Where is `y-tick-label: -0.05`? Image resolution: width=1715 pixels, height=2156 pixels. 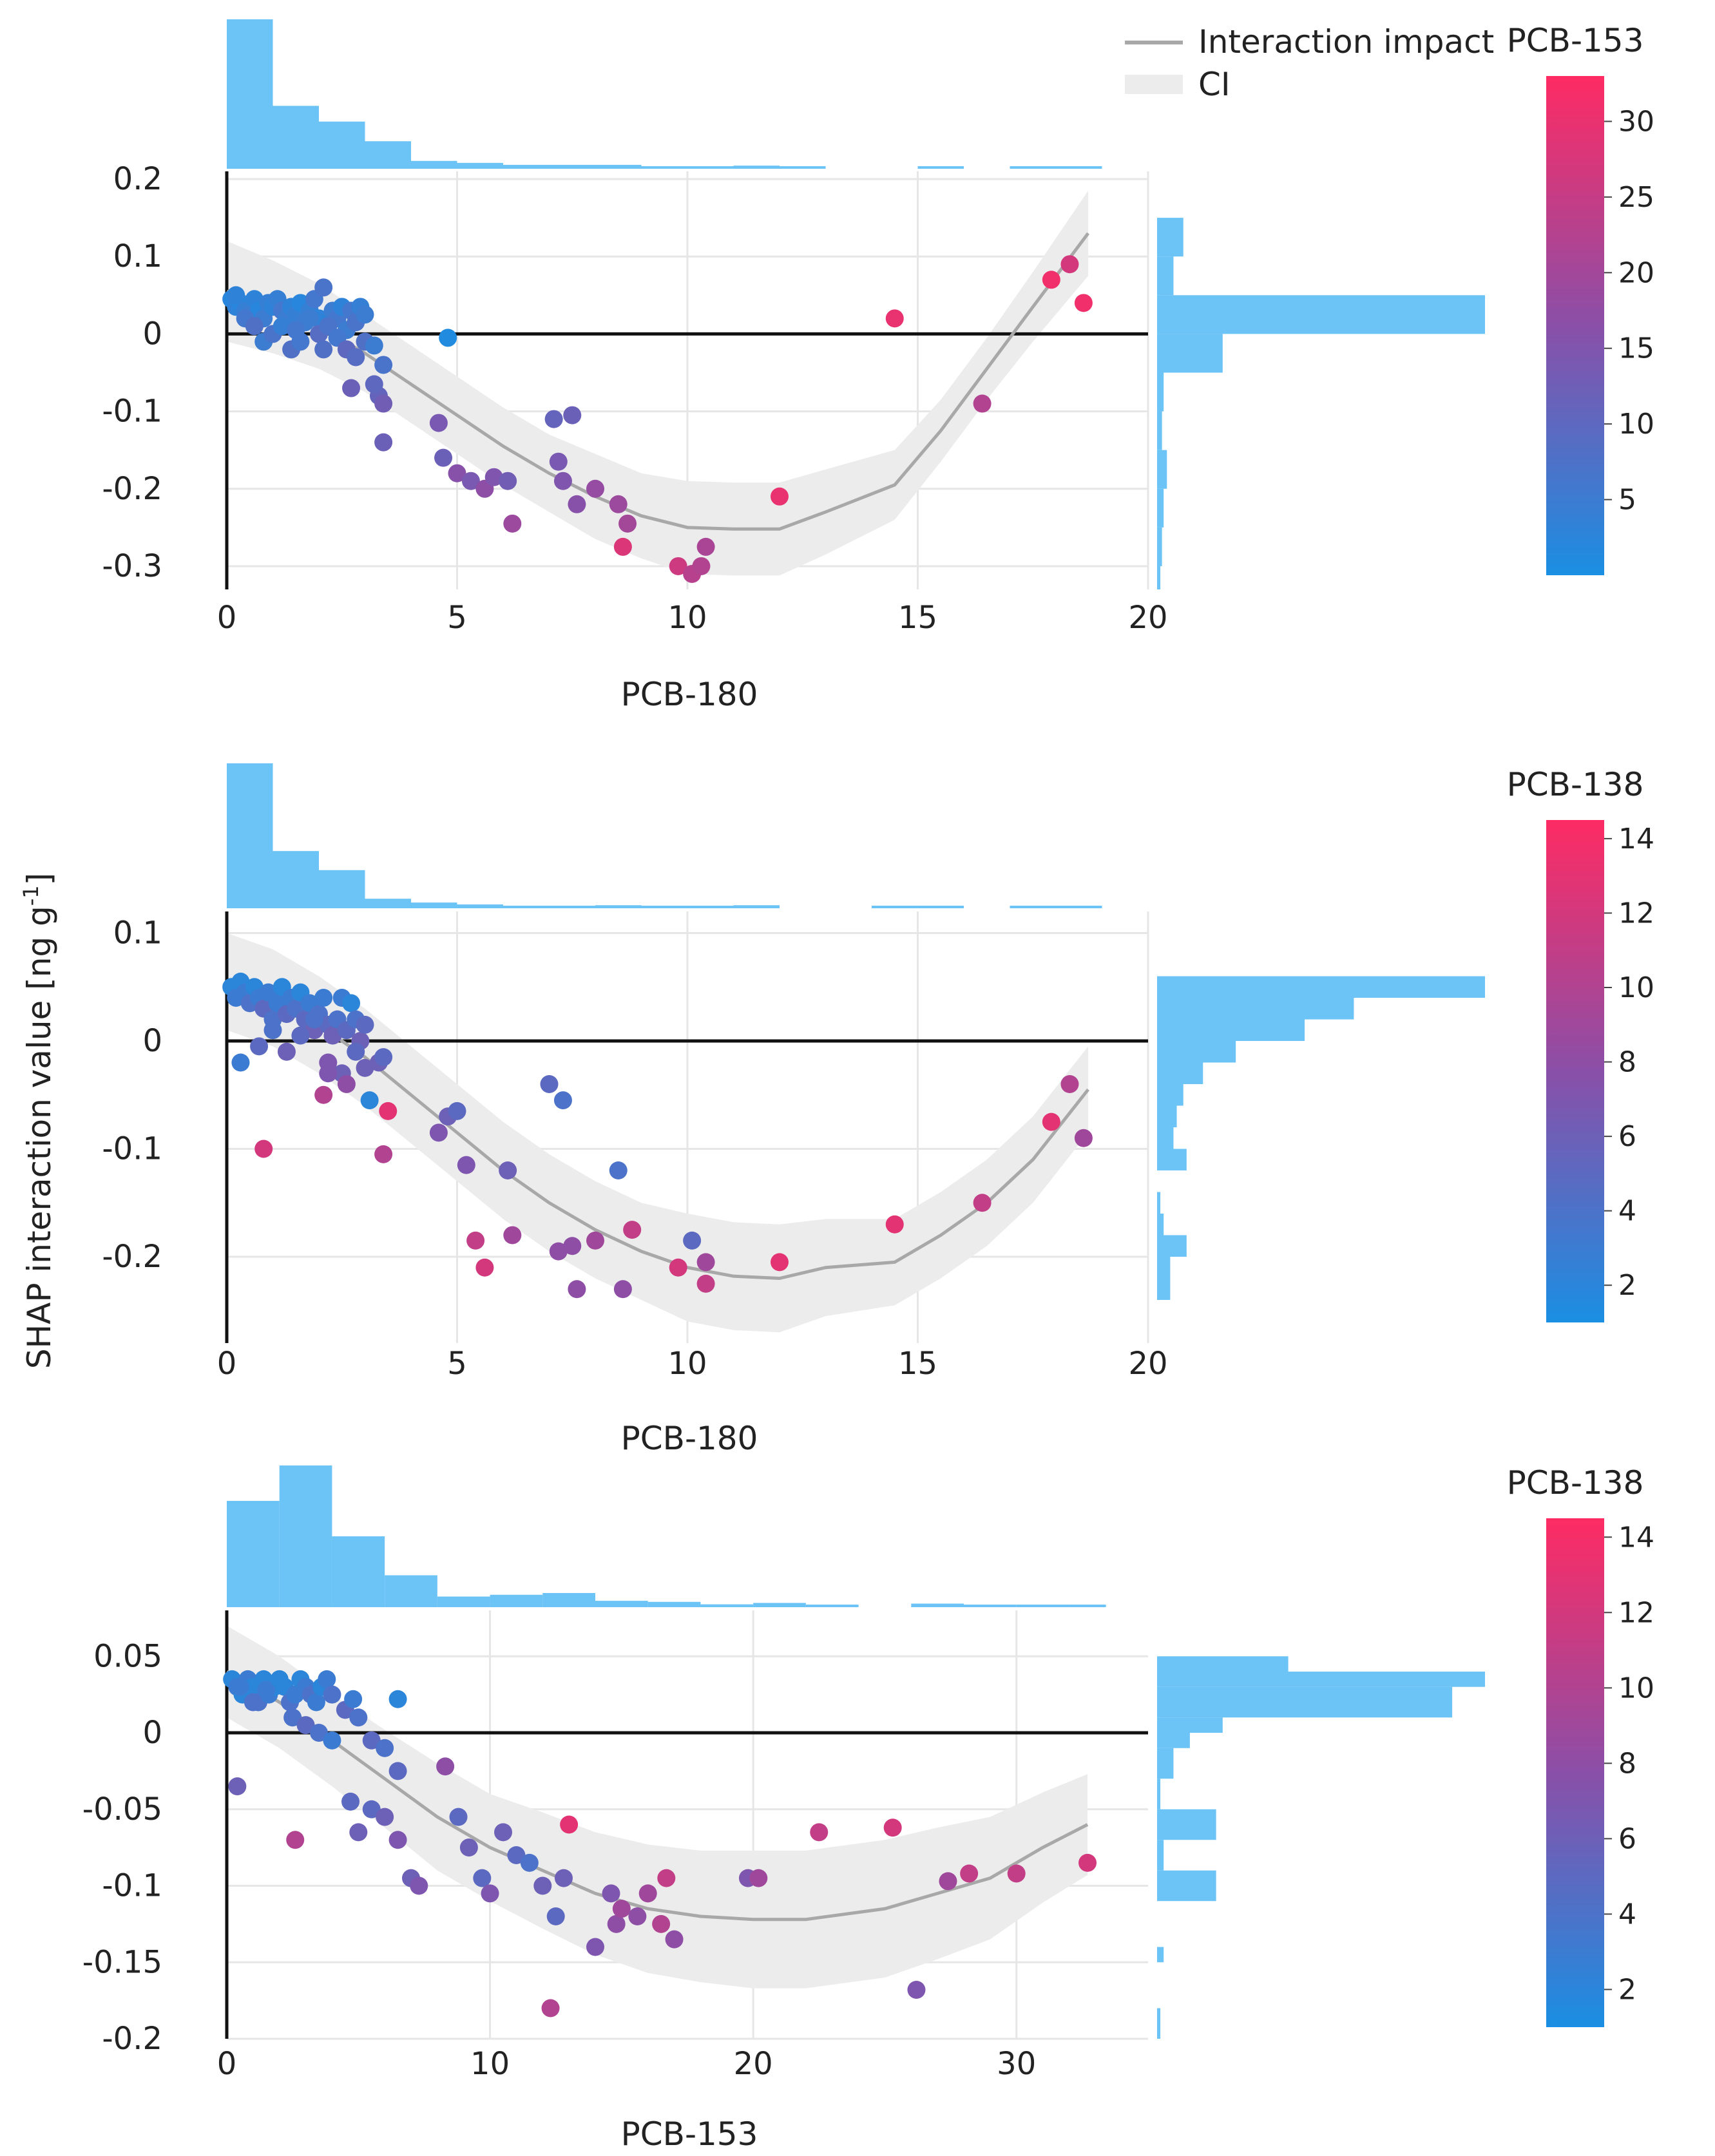
y-tick-label: -0.05 is located at coordinates (122, 1809).